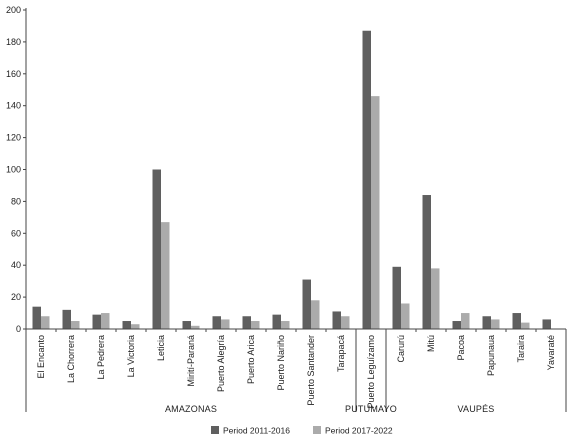  Describe the element at coordinates (251, 359) in the screenshot. I see `x-category-label: Puerto Arica` at that location.